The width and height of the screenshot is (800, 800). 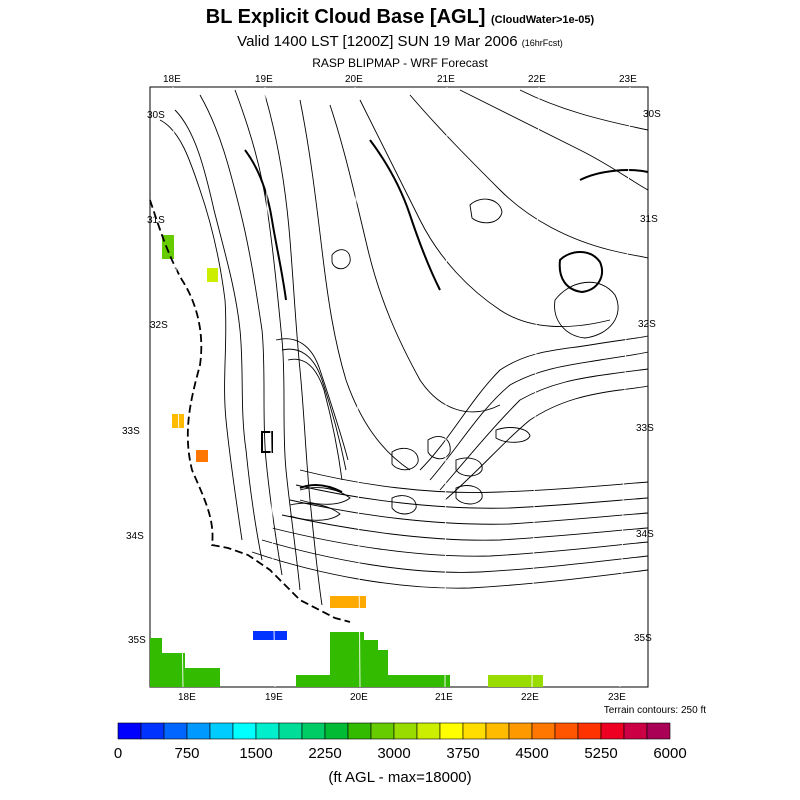 What do you see at coordinates (654, 710) in the screenshot?
I see `terrain-contour-note: Terrain contours: 250 ft` at bounding box center [654, 710].